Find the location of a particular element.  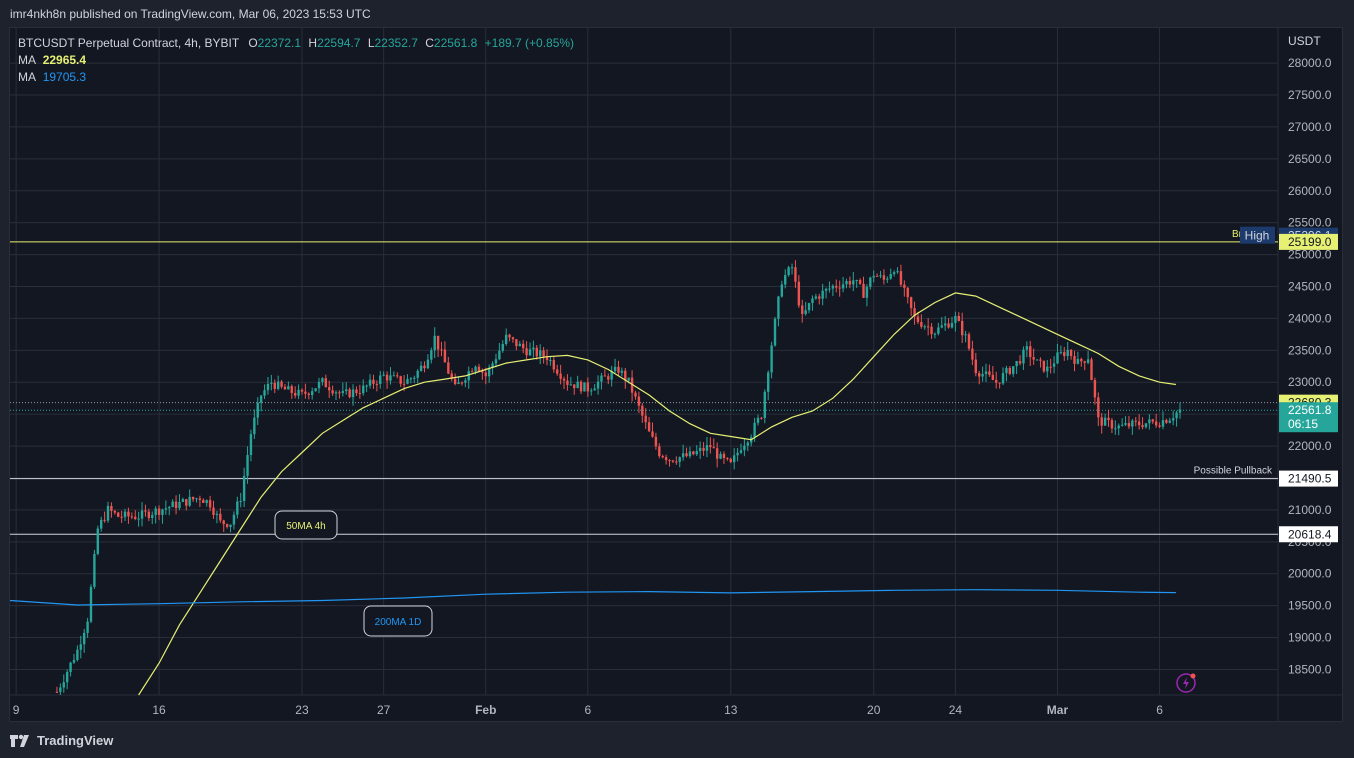

ma200-annotation-box is located at coordinates (398, 621).